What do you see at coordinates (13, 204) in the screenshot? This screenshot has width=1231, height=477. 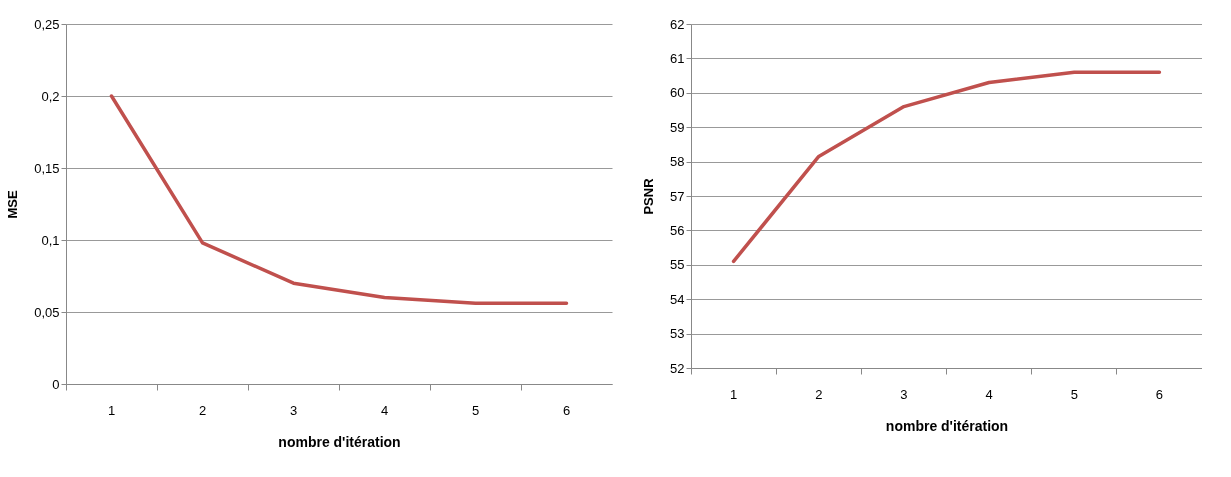 I see `y-axis-title: MSE` at bounding box center [13, 204].